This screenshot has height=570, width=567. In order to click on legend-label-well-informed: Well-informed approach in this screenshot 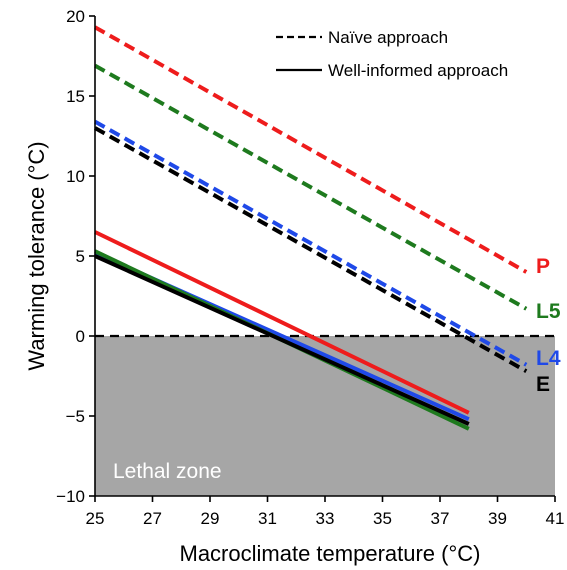, I will do `click(418, 70)`.